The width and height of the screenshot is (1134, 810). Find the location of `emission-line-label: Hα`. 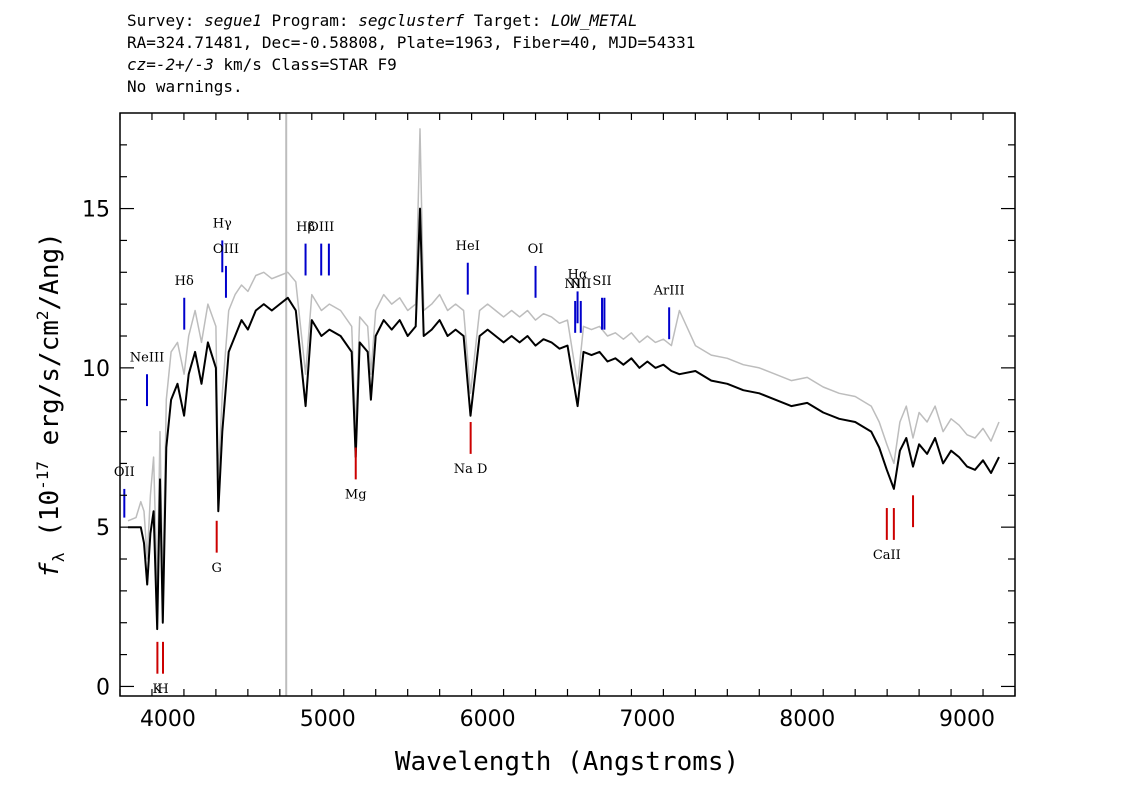

emission-line-label: Hα is located at coordinates (578, 275).